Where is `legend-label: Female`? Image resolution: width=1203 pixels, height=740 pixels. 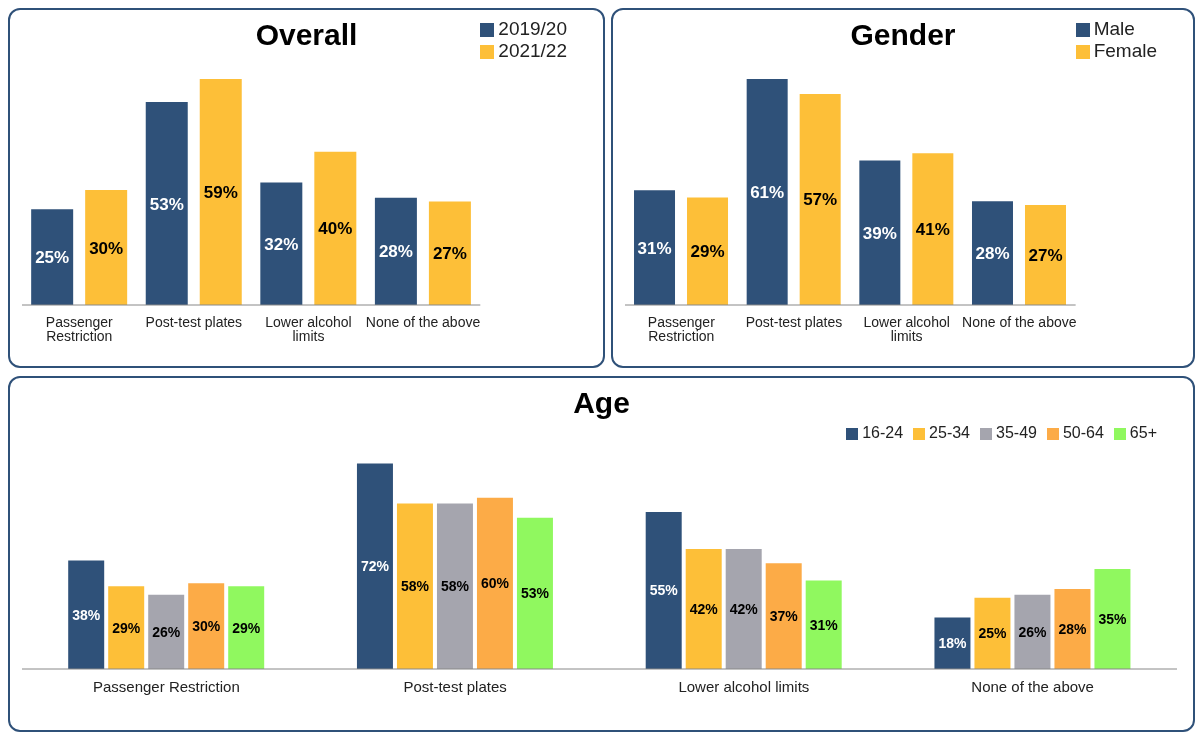
legend-label: Female is located at coordinates (1125, 50).